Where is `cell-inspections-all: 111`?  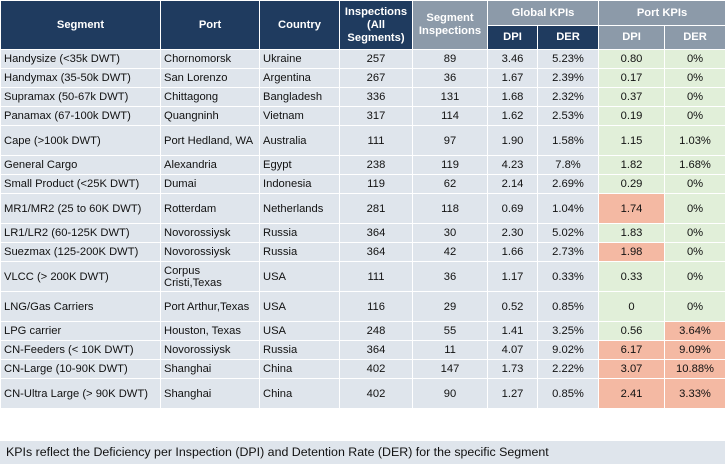 cell-inspections-all: 111 is located at coordinates (376, 140).